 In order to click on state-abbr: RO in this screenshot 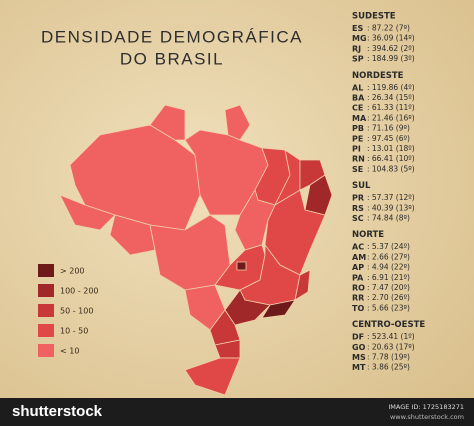, I will do `click(358, 288)`.